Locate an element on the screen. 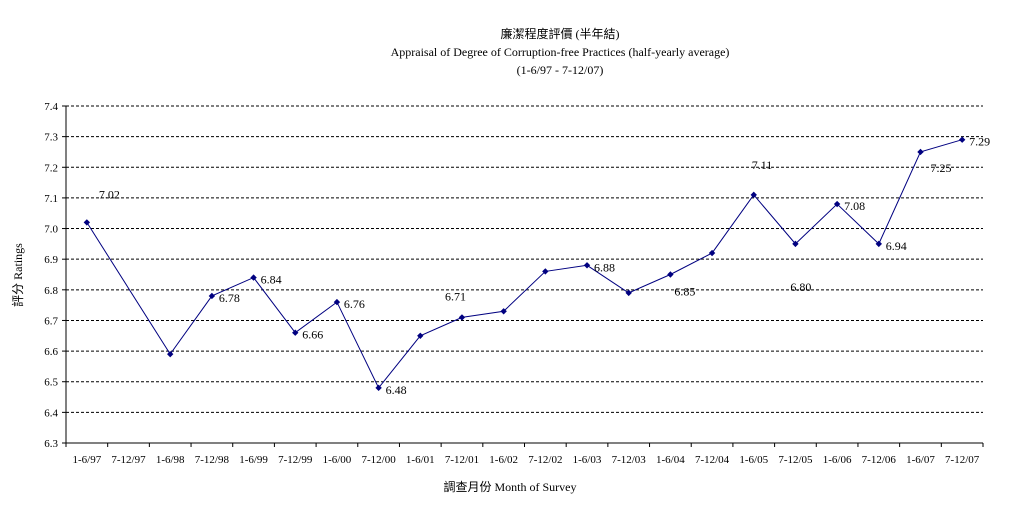 The width and height of the screenshot is (1020, 519). data-label: 6.94 is located at coordinates (896, 246).